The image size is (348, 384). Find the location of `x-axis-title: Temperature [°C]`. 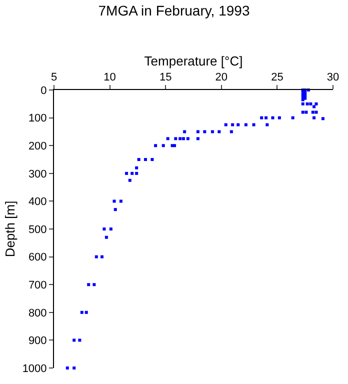

x-axis-title: Temperature [°C] is located at coordinates (193, 61).